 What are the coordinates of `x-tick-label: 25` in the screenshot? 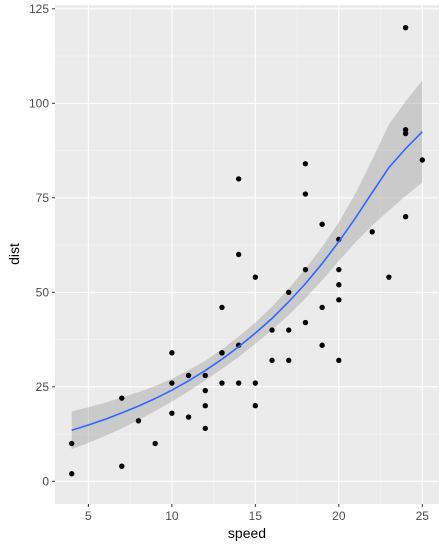 It's located at (423, 516).